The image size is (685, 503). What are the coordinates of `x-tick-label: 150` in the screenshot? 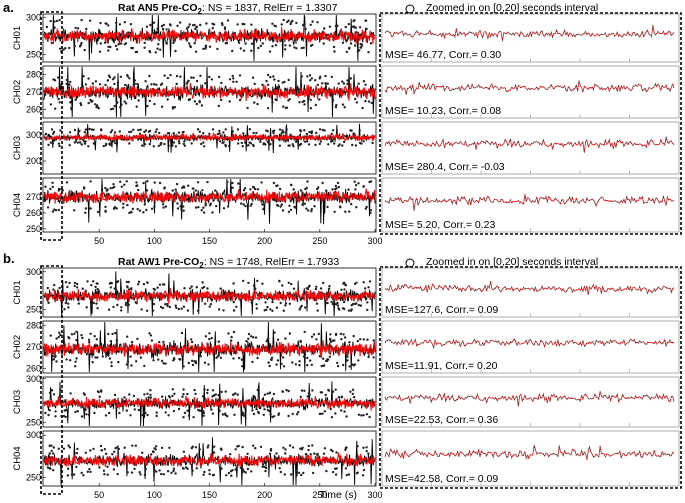 It's located at (209, 495).